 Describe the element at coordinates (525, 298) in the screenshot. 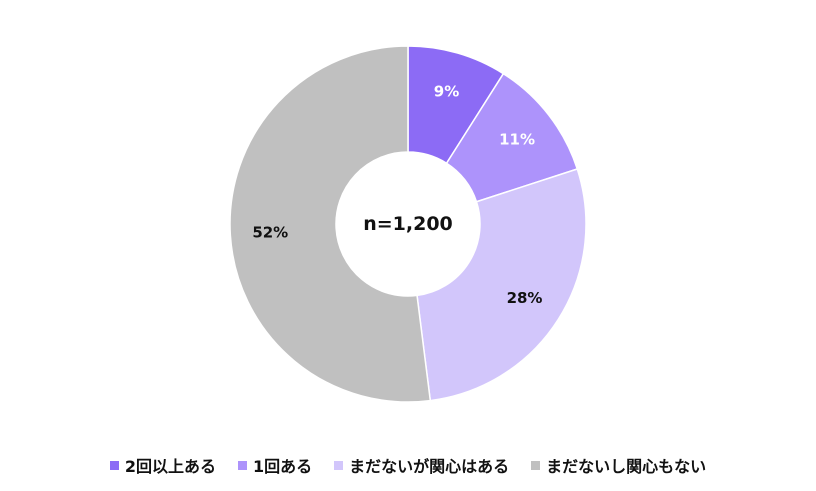

I see `slice-label-2: 28%` at that location.